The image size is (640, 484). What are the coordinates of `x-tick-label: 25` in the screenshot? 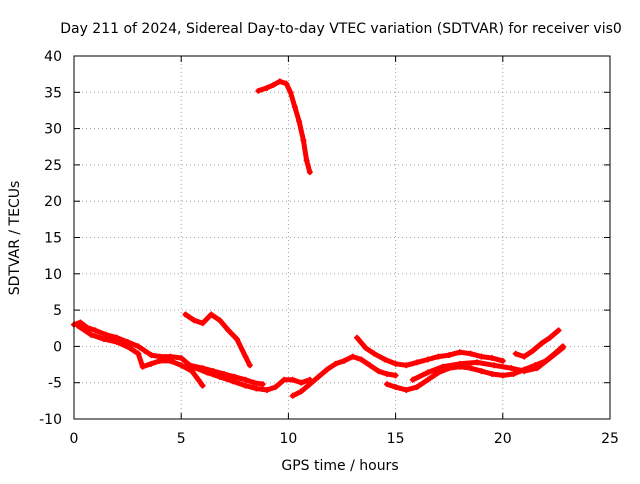 It's located at (610, 439).